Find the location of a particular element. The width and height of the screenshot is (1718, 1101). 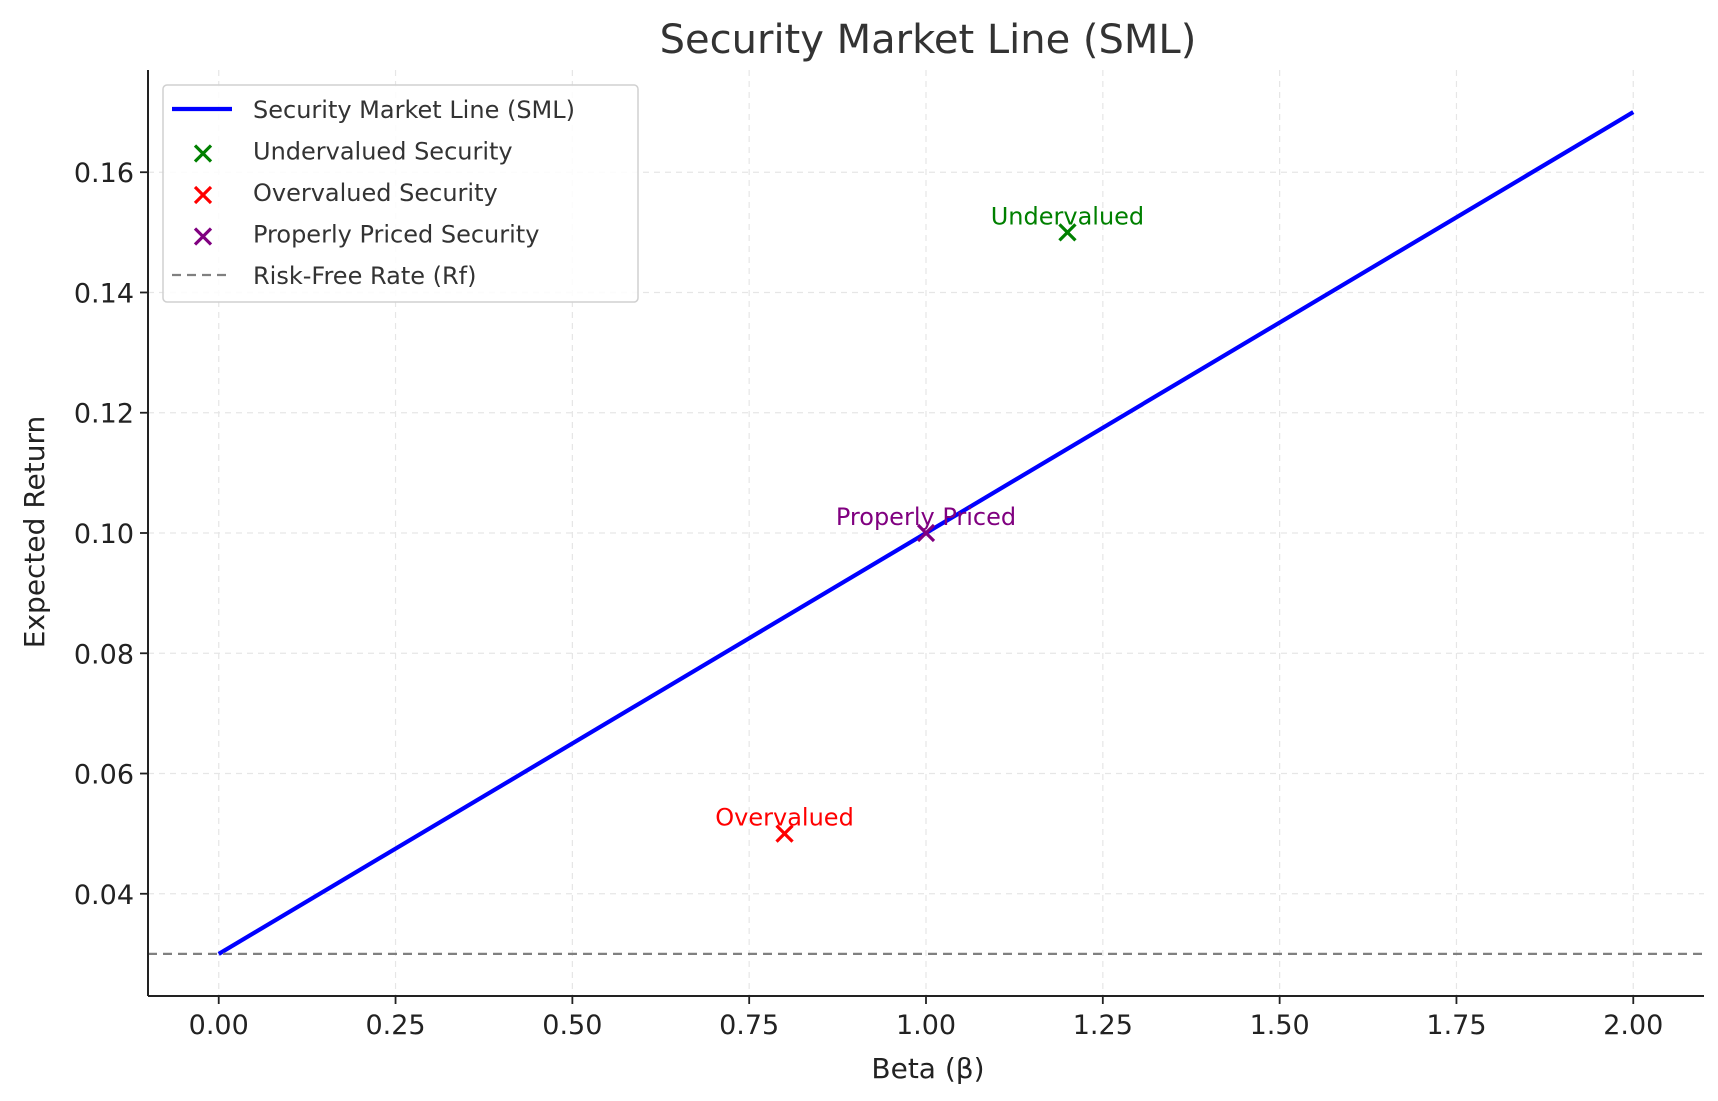

point-properly-priced-security is located at coordinates (926, 533).